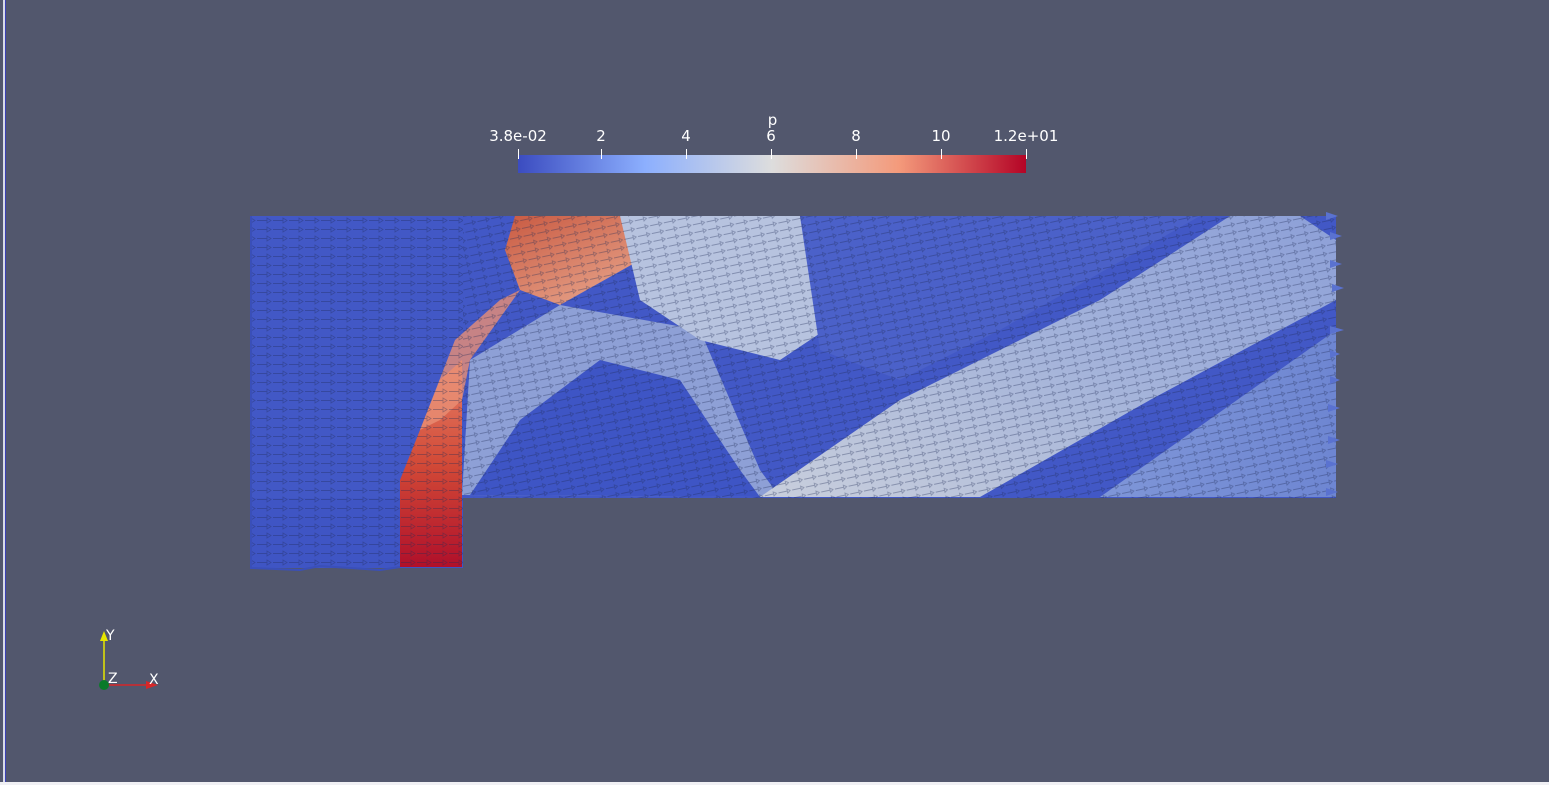  What do you see at coordinates (1026, 136) in the screenshot?
I see `colorbar-label-max: 1.2e+01` at bounding box center [1026, 136].